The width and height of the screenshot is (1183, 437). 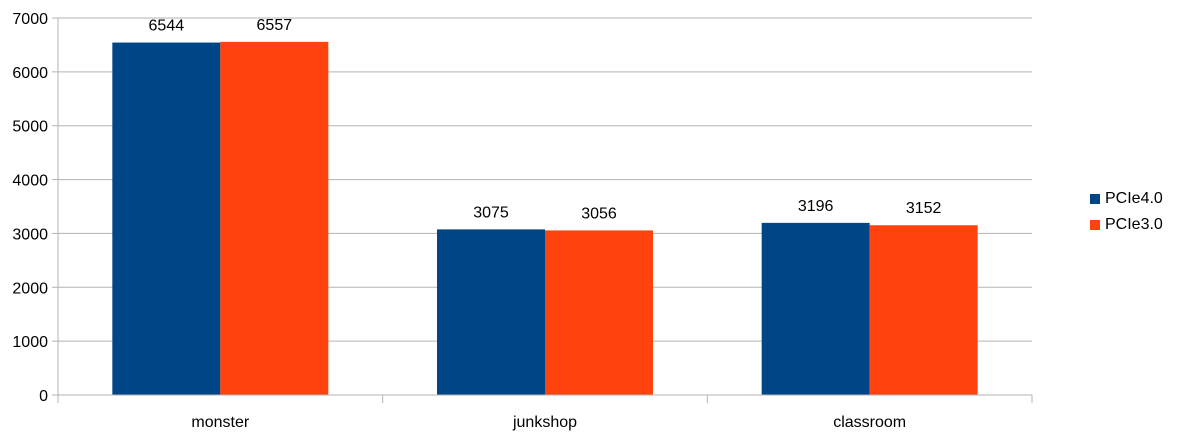 What do you see at coordinates (43, 396) in the screenshot?
I see `y-tick-label: 0` at bounding box center [43, 396].